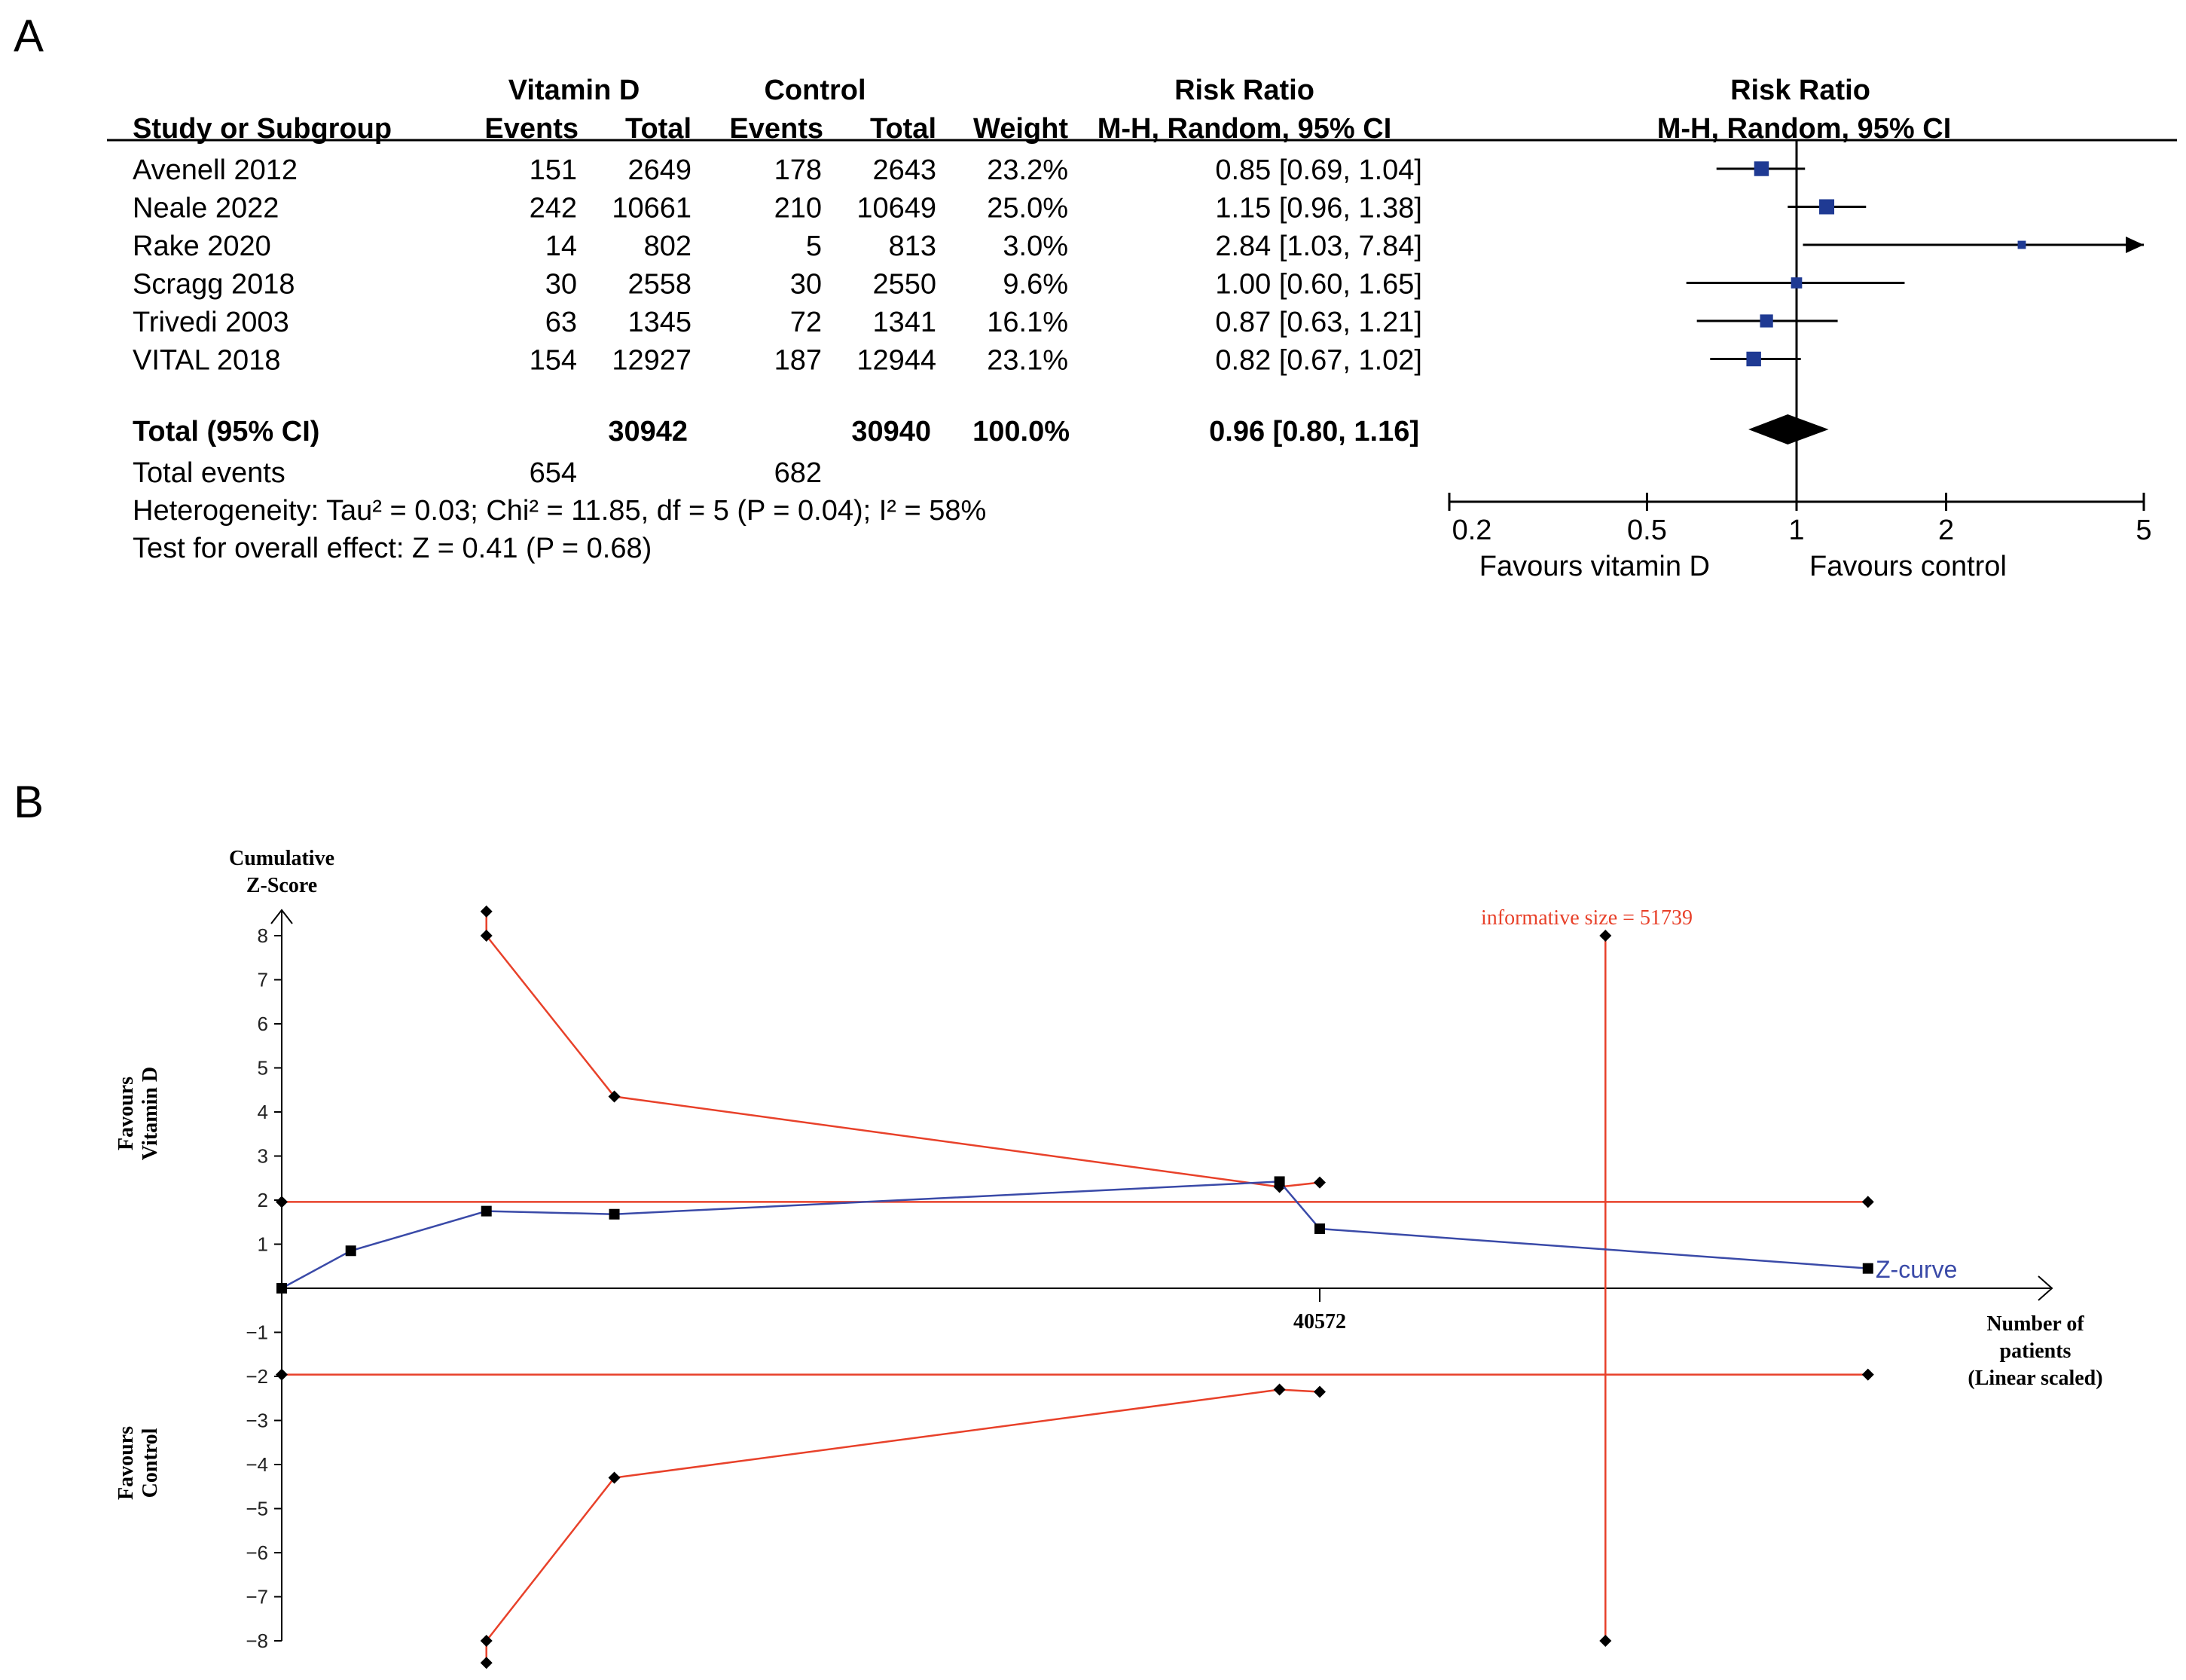 The image size is (2186, 1680). Describe the element at coordinates (904, 170) in the screenshot. I see `row-total-control: 2643` at that location.